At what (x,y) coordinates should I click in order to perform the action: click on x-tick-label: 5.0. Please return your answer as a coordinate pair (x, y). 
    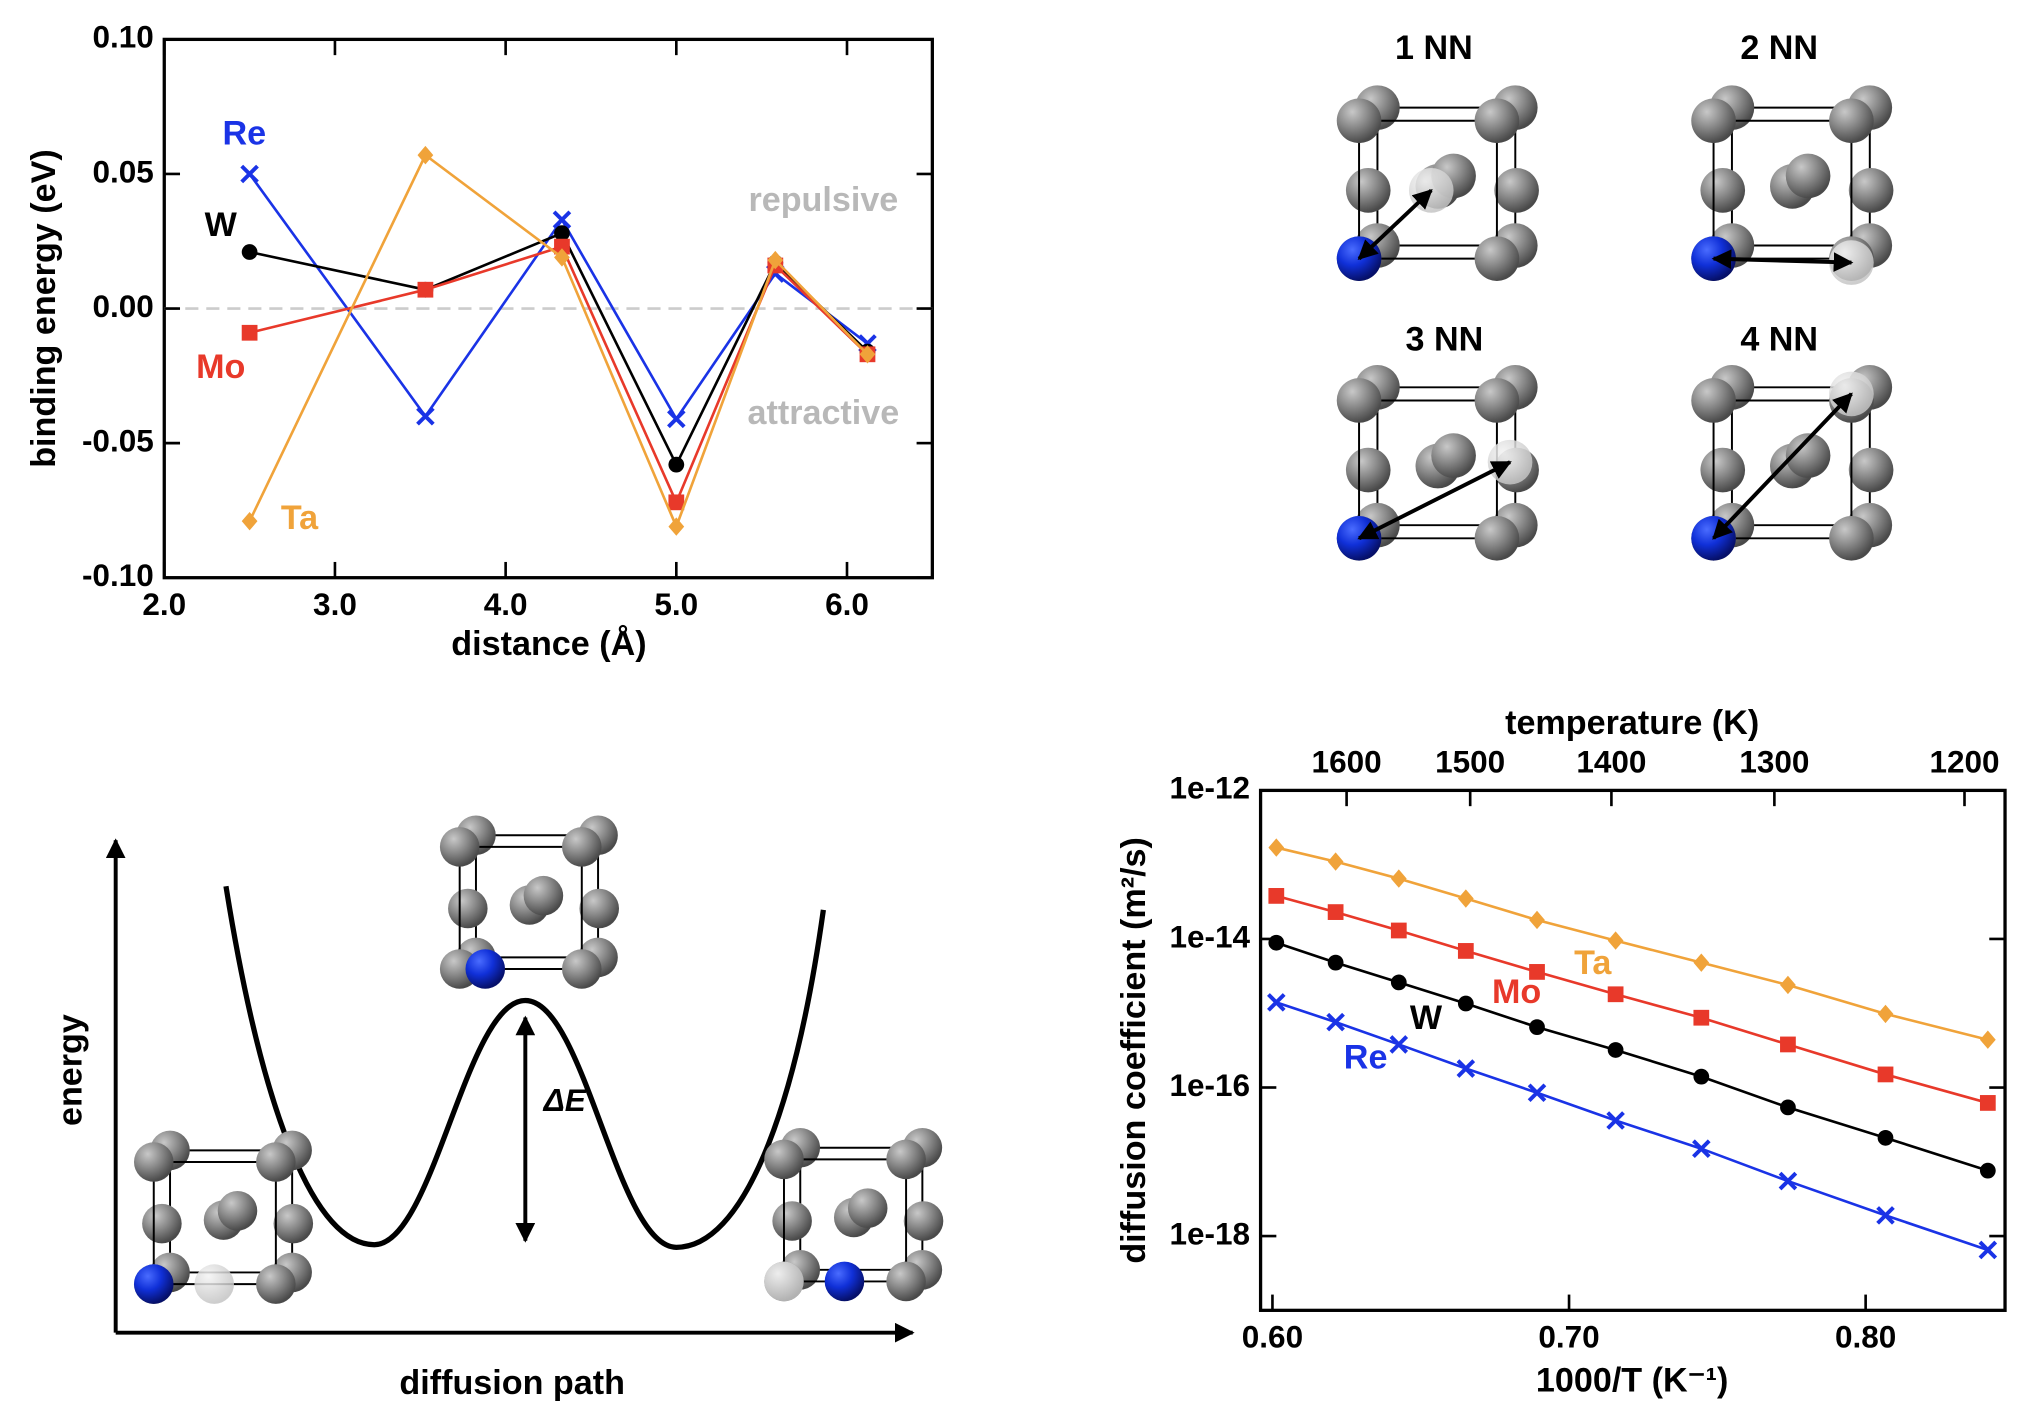
    Looking at the image, I should click on (676, 604).